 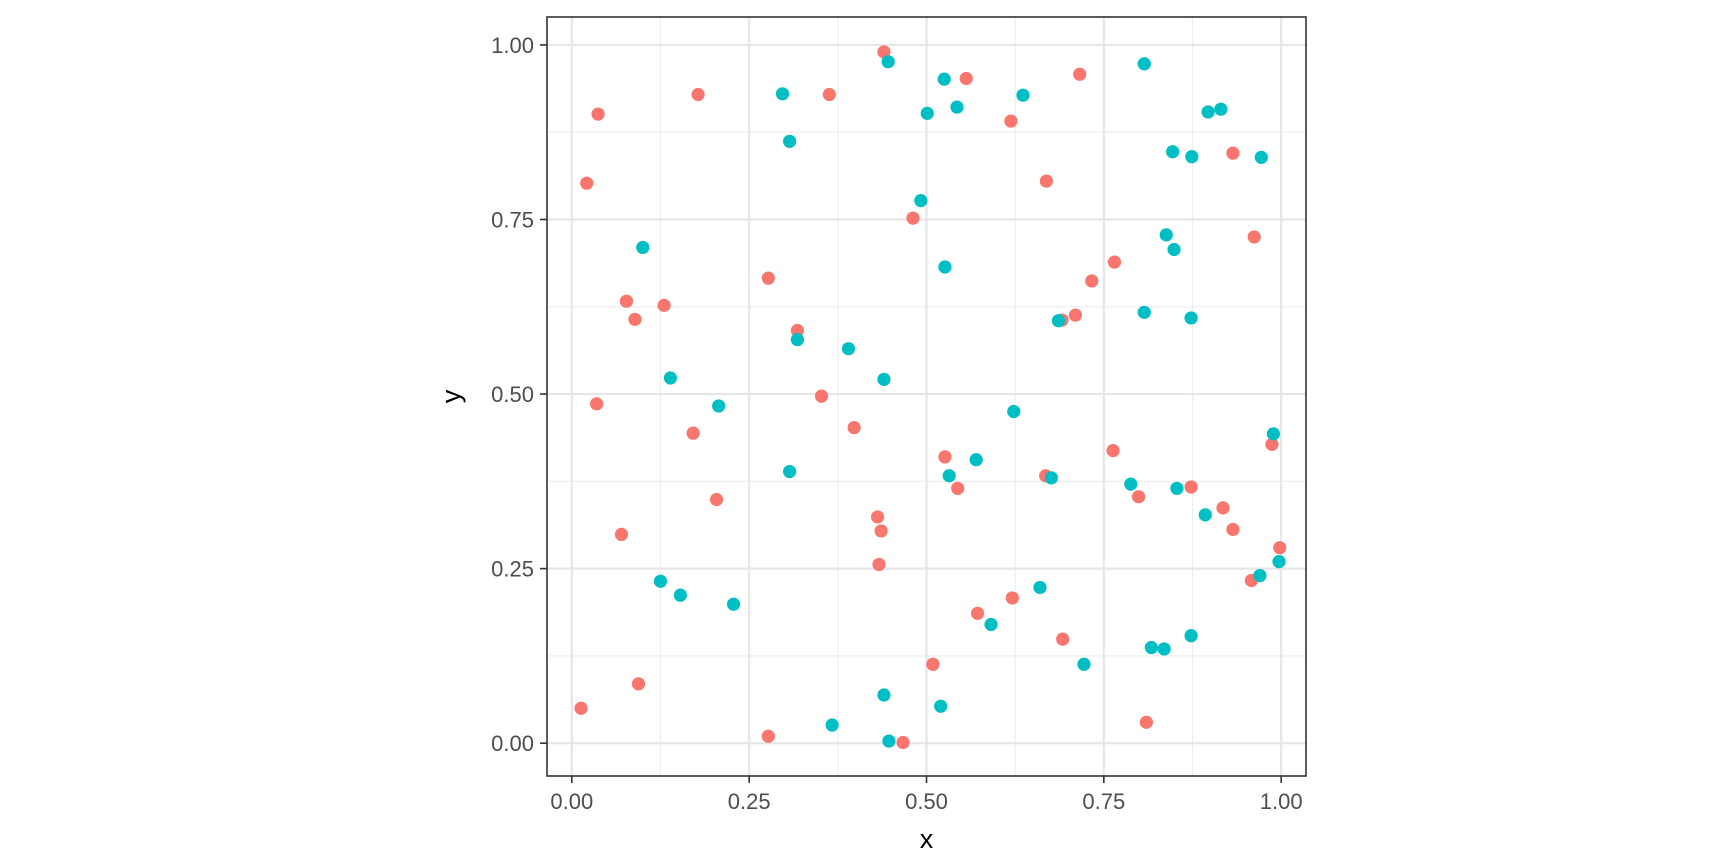 I want to click on x-axis: 0.00 0.25 0.50 0.75 1.00, so click(x=926, y=795).